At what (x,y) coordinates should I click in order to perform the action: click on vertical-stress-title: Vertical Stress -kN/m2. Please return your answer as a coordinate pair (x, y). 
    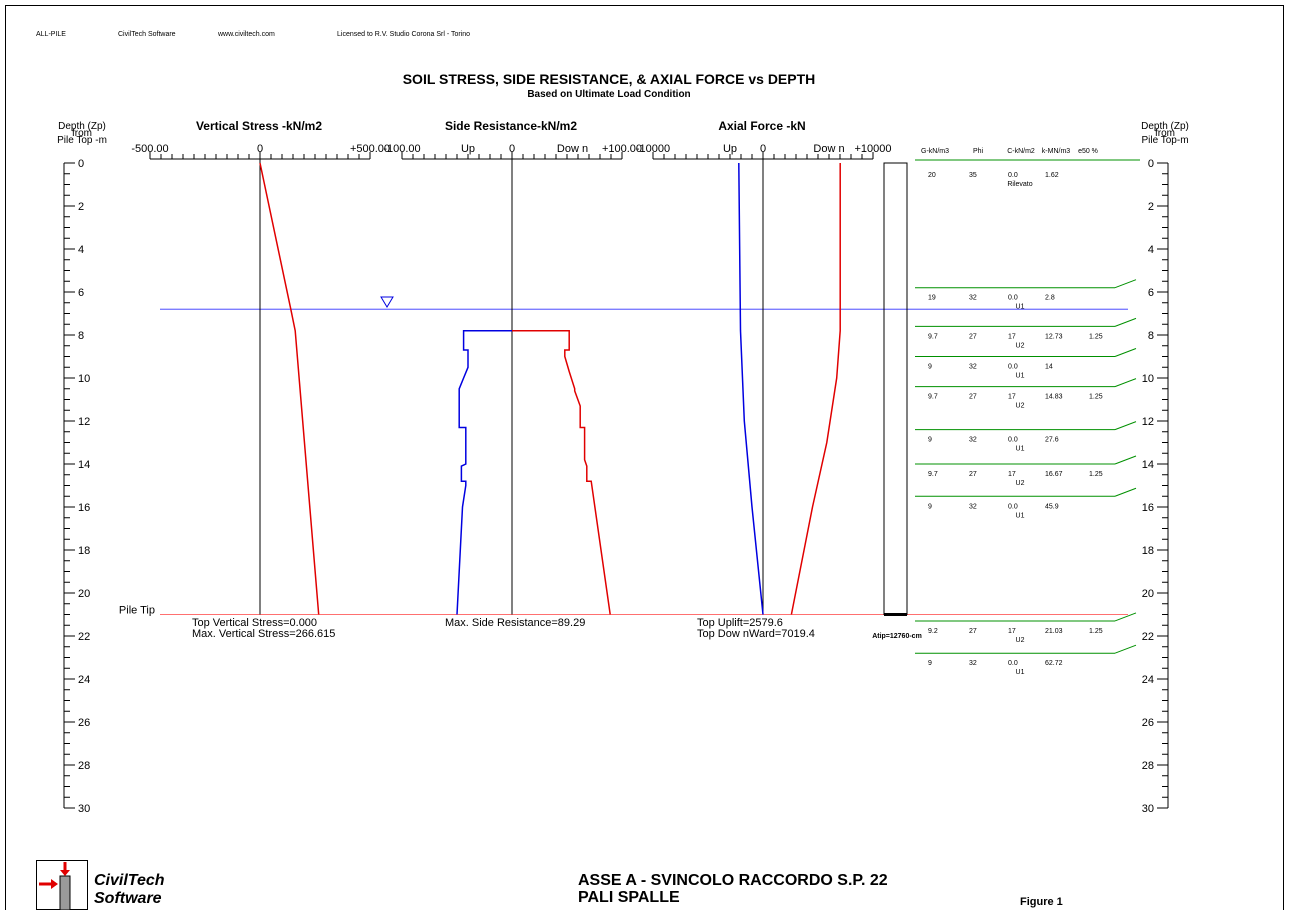
    Looking at the image, I should click on (259, 126).